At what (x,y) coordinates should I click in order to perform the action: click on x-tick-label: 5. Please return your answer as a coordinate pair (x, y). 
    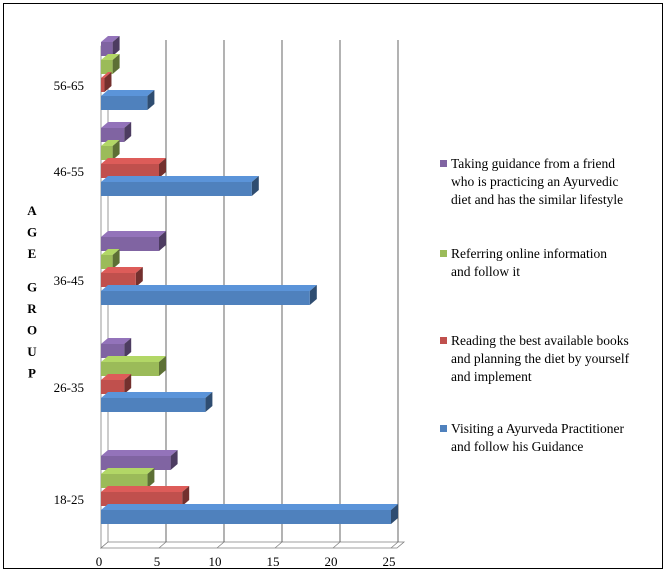
    Looking at the image, I should click on (157, 561).